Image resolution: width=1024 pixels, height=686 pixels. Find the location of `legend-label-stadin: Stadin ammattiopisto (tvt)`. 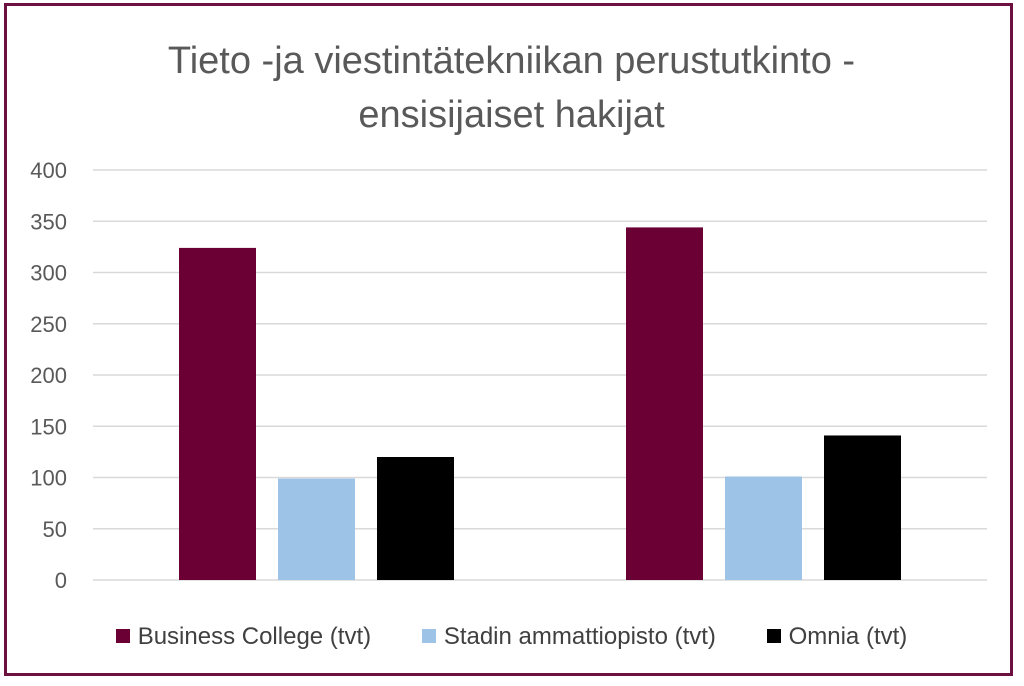

legend-label-stadin: Stadin ammattiopisto (tvt) is located at coordinates (579, 636).